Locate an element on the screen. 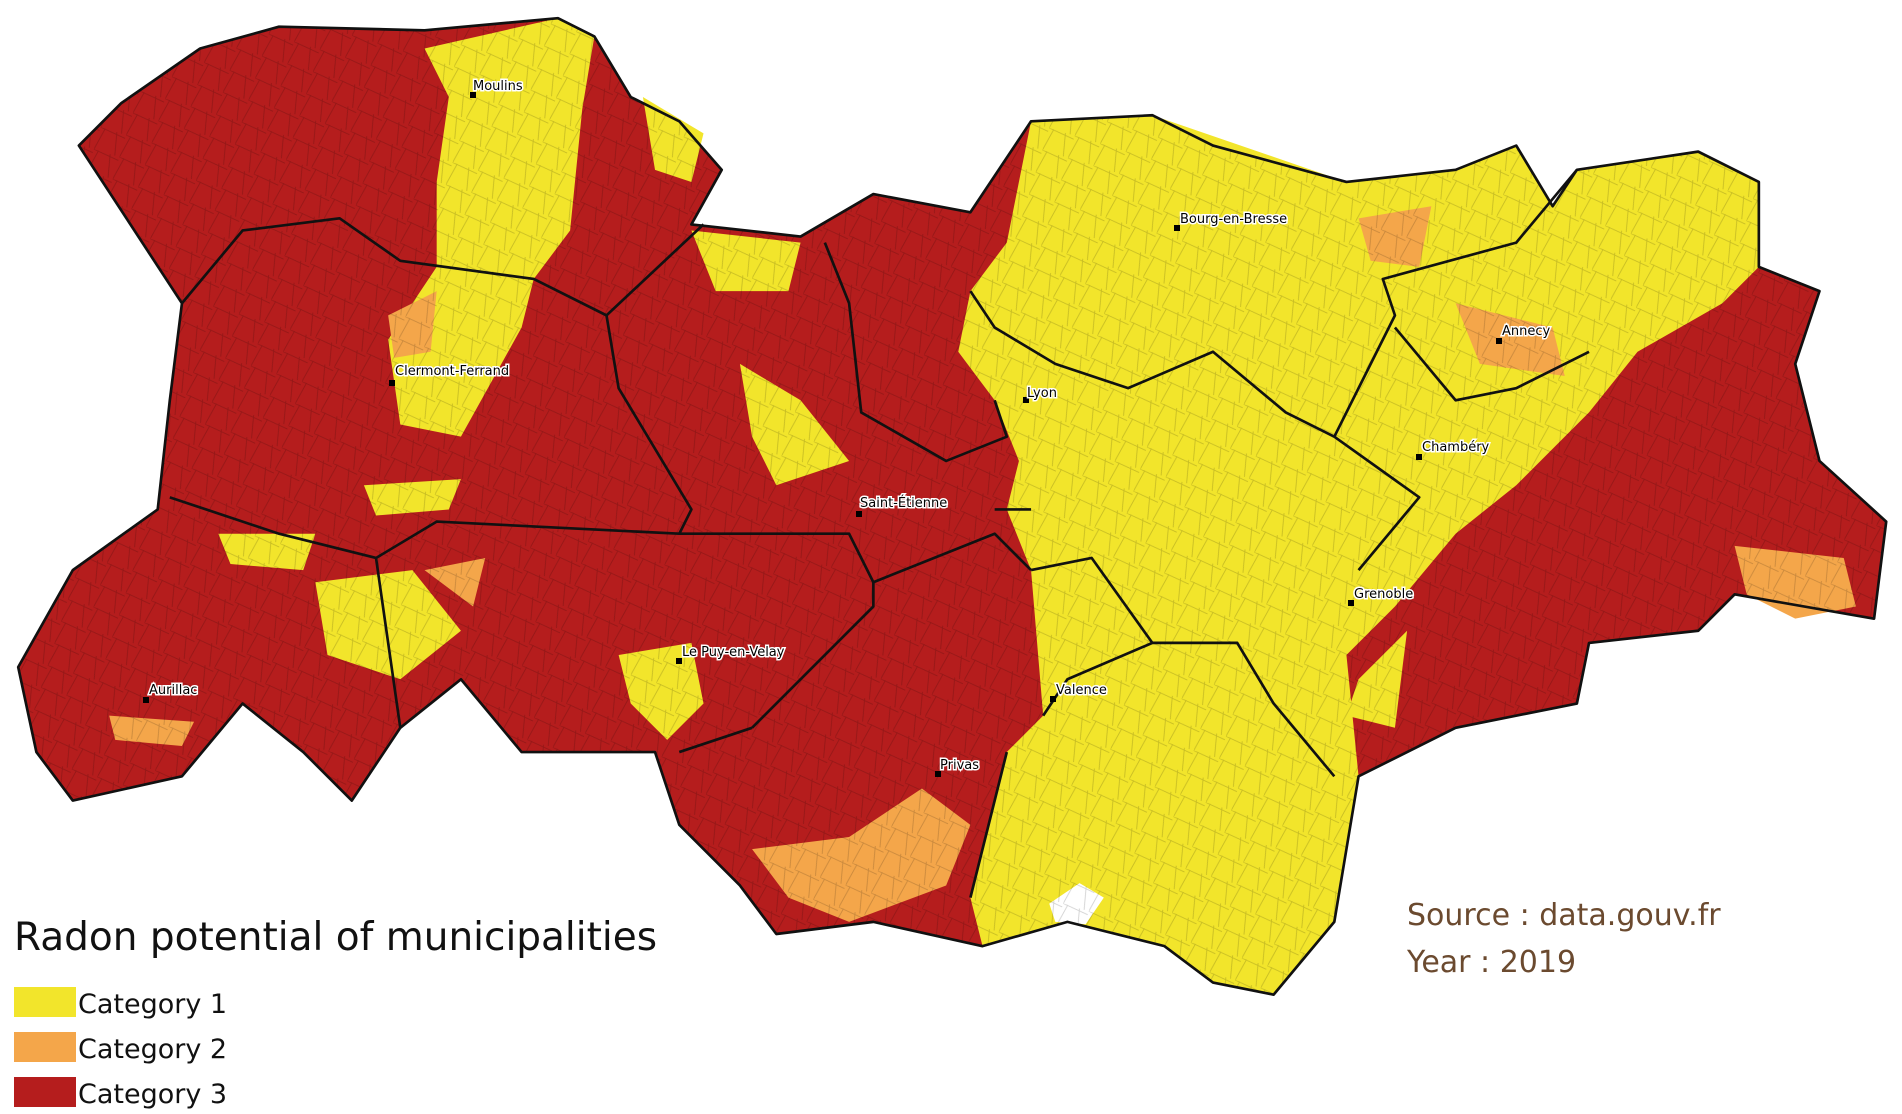  city: Annecy is located at coordinates (1524, 333).